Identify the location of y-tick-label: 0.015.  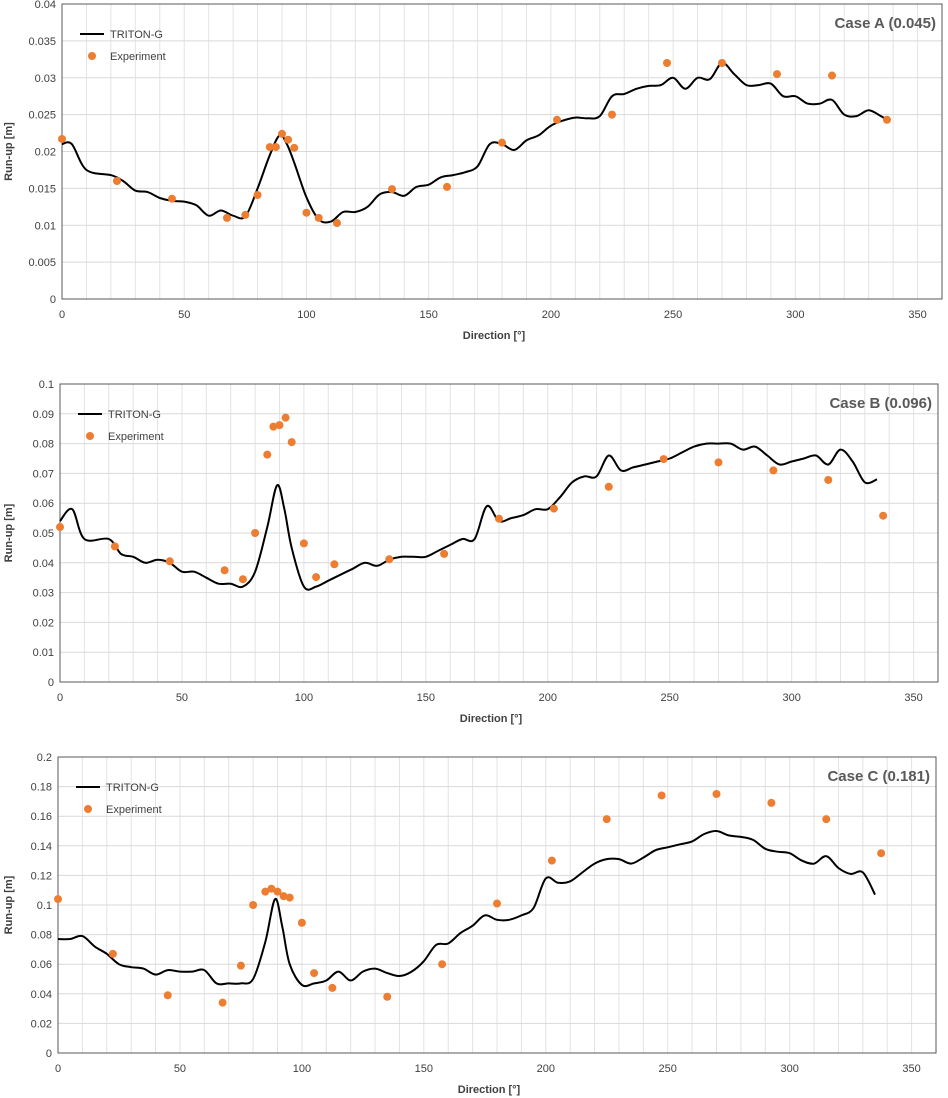
(42, 189).